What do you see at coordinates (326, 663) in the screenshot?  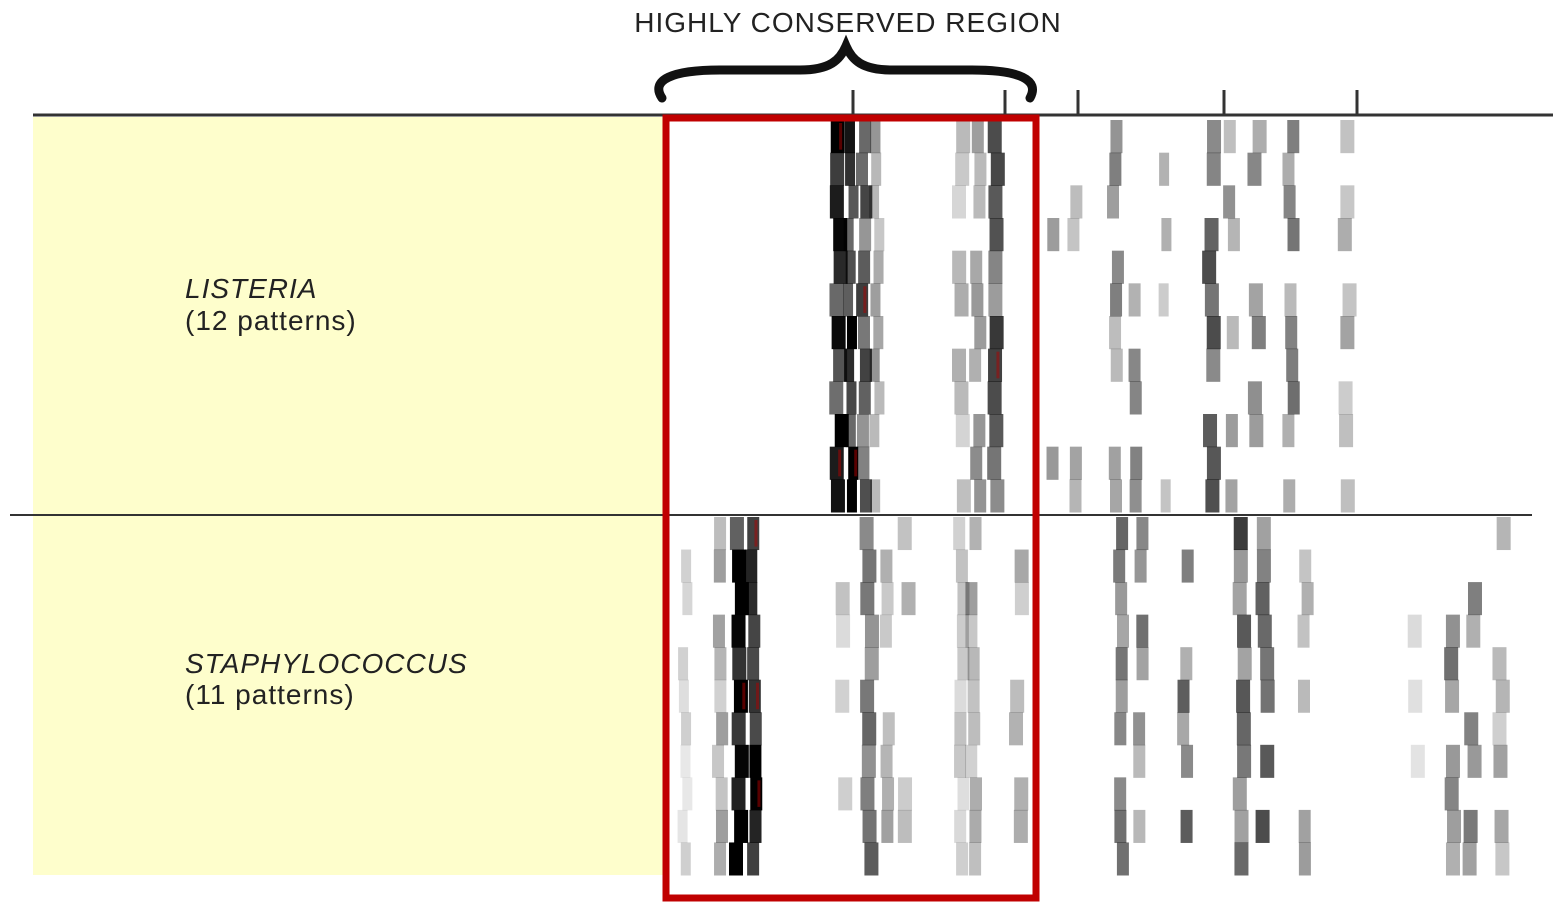 I see `group-name: STAPHYLOCOCCUS` at bounding box center [326, 663].